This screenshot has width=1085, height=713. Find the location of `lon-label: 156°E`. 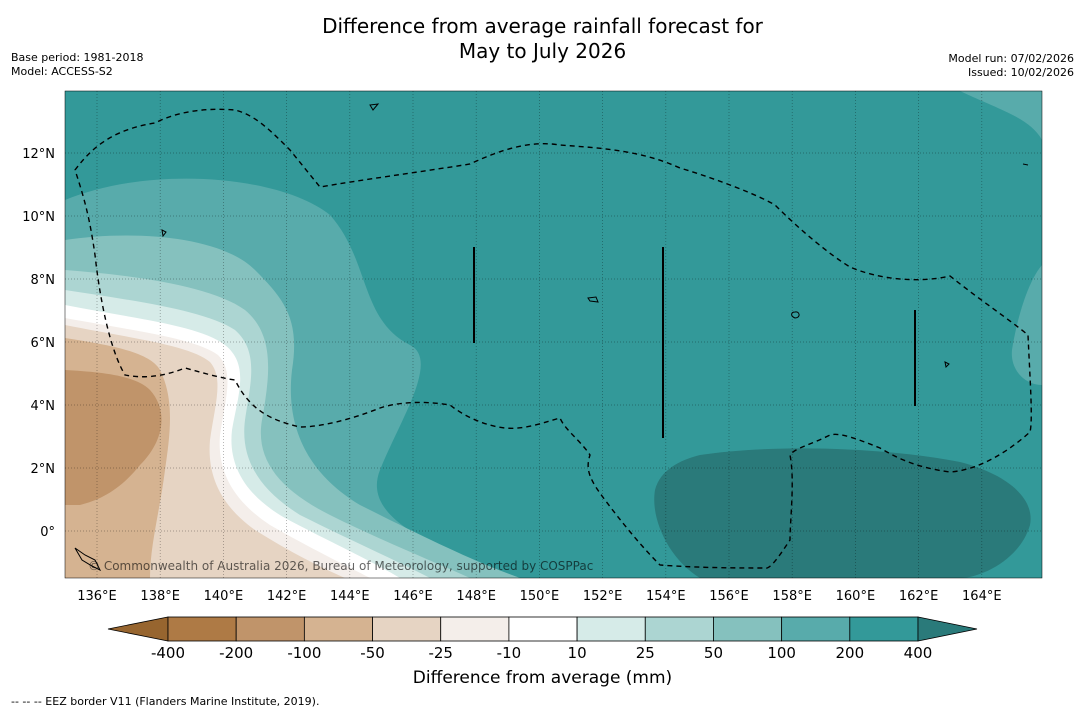

lon-label: 156°E is located at coordinates (729, 596).